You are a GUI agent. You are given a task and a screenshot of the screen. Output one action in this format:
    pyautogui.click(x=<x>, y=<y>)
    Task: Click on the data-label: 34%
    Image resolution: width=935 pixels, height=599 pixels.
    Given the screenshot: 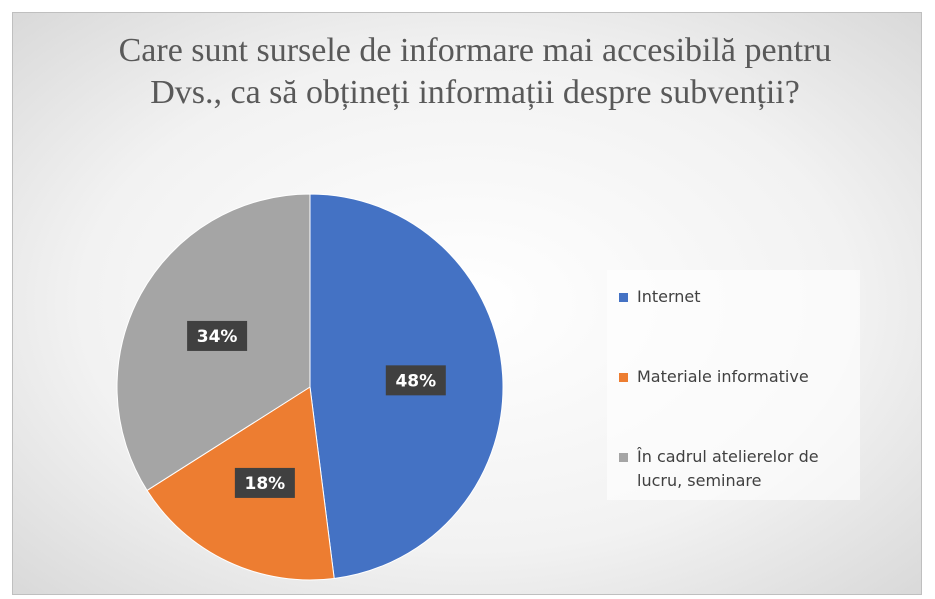 What is the action you would take?
    pyautogui.click(x=217, y=337)
    